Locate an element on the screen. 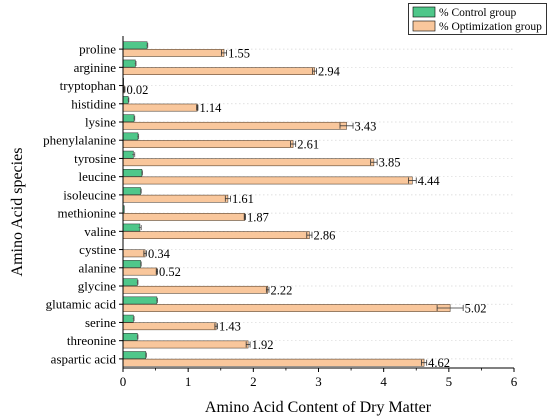 This screenshot has width=550, height=420. data-label: 3.85 is located at coordinates (390, 163).